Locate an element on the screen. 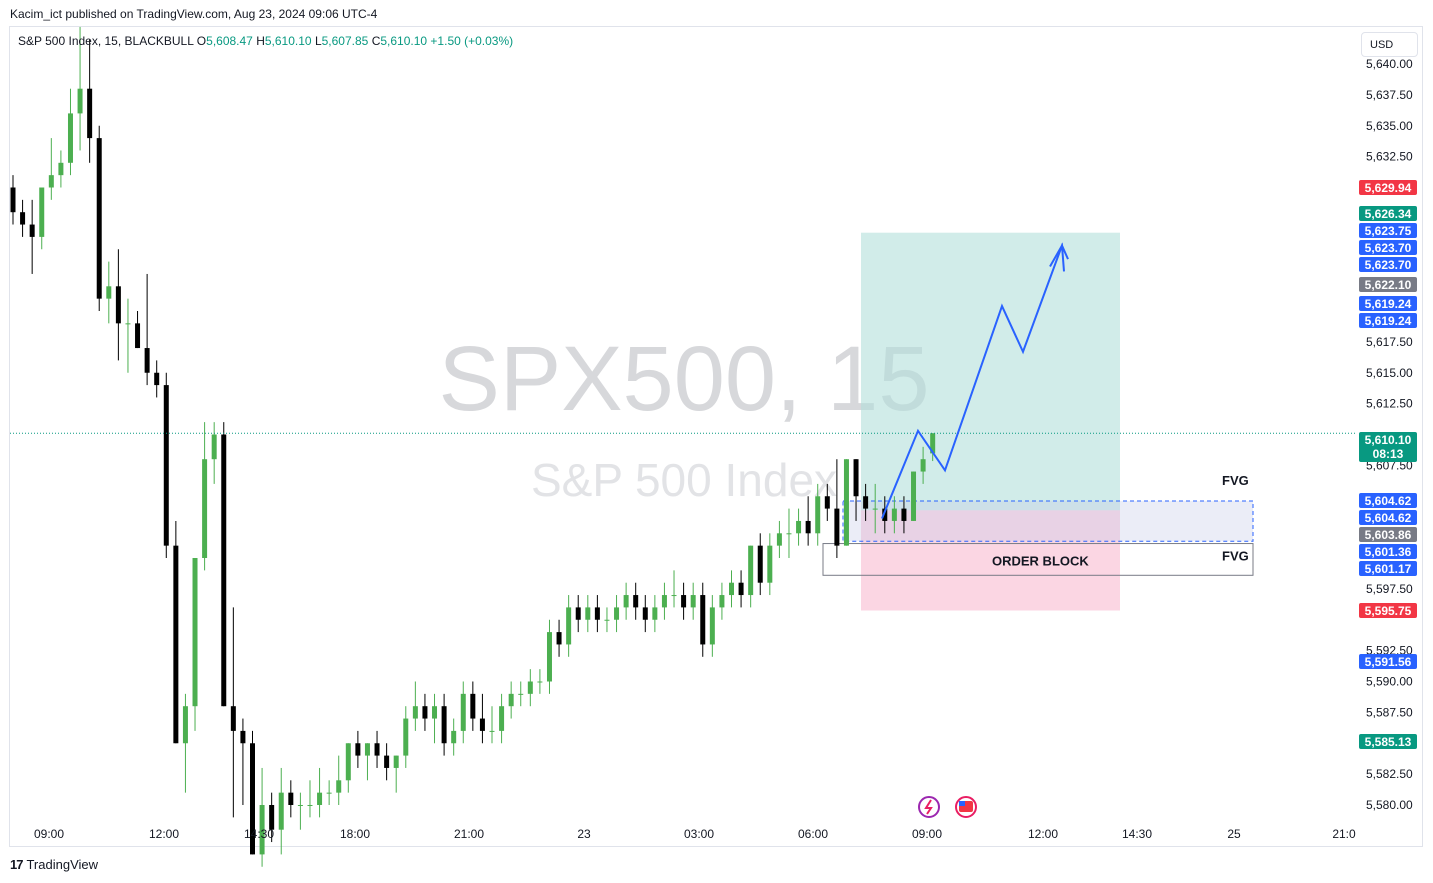 The image size is (1433, 883). target-zone is located at coordinates (990, 371).